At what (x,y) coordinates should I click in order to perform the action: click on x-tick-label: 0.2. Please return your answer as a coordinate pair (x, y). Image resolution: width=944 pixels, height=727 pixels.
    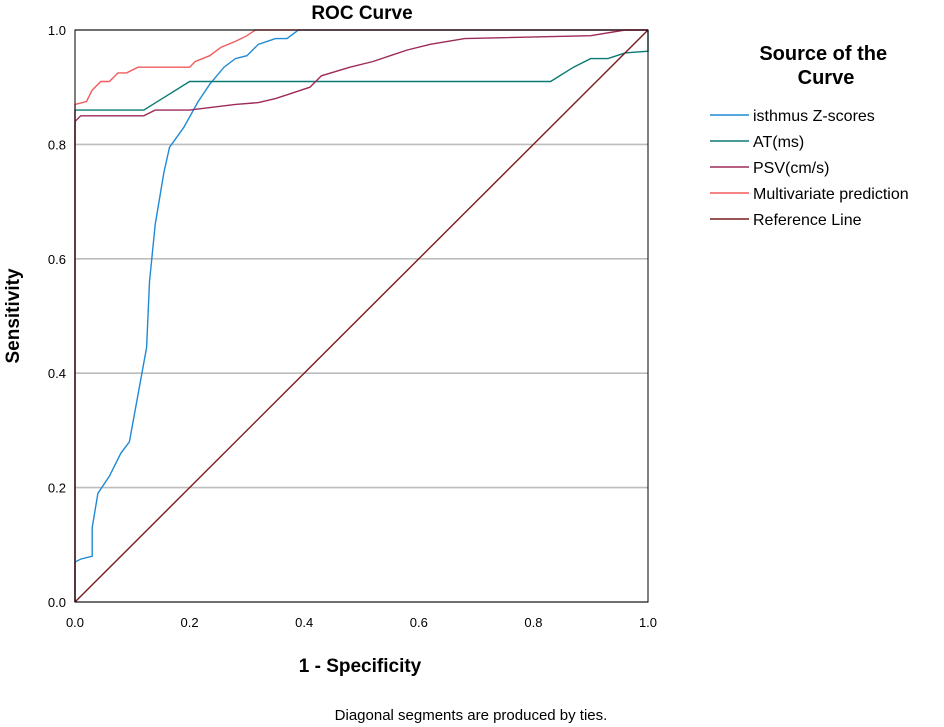
    Looking at the image, I should click on (190, 622).